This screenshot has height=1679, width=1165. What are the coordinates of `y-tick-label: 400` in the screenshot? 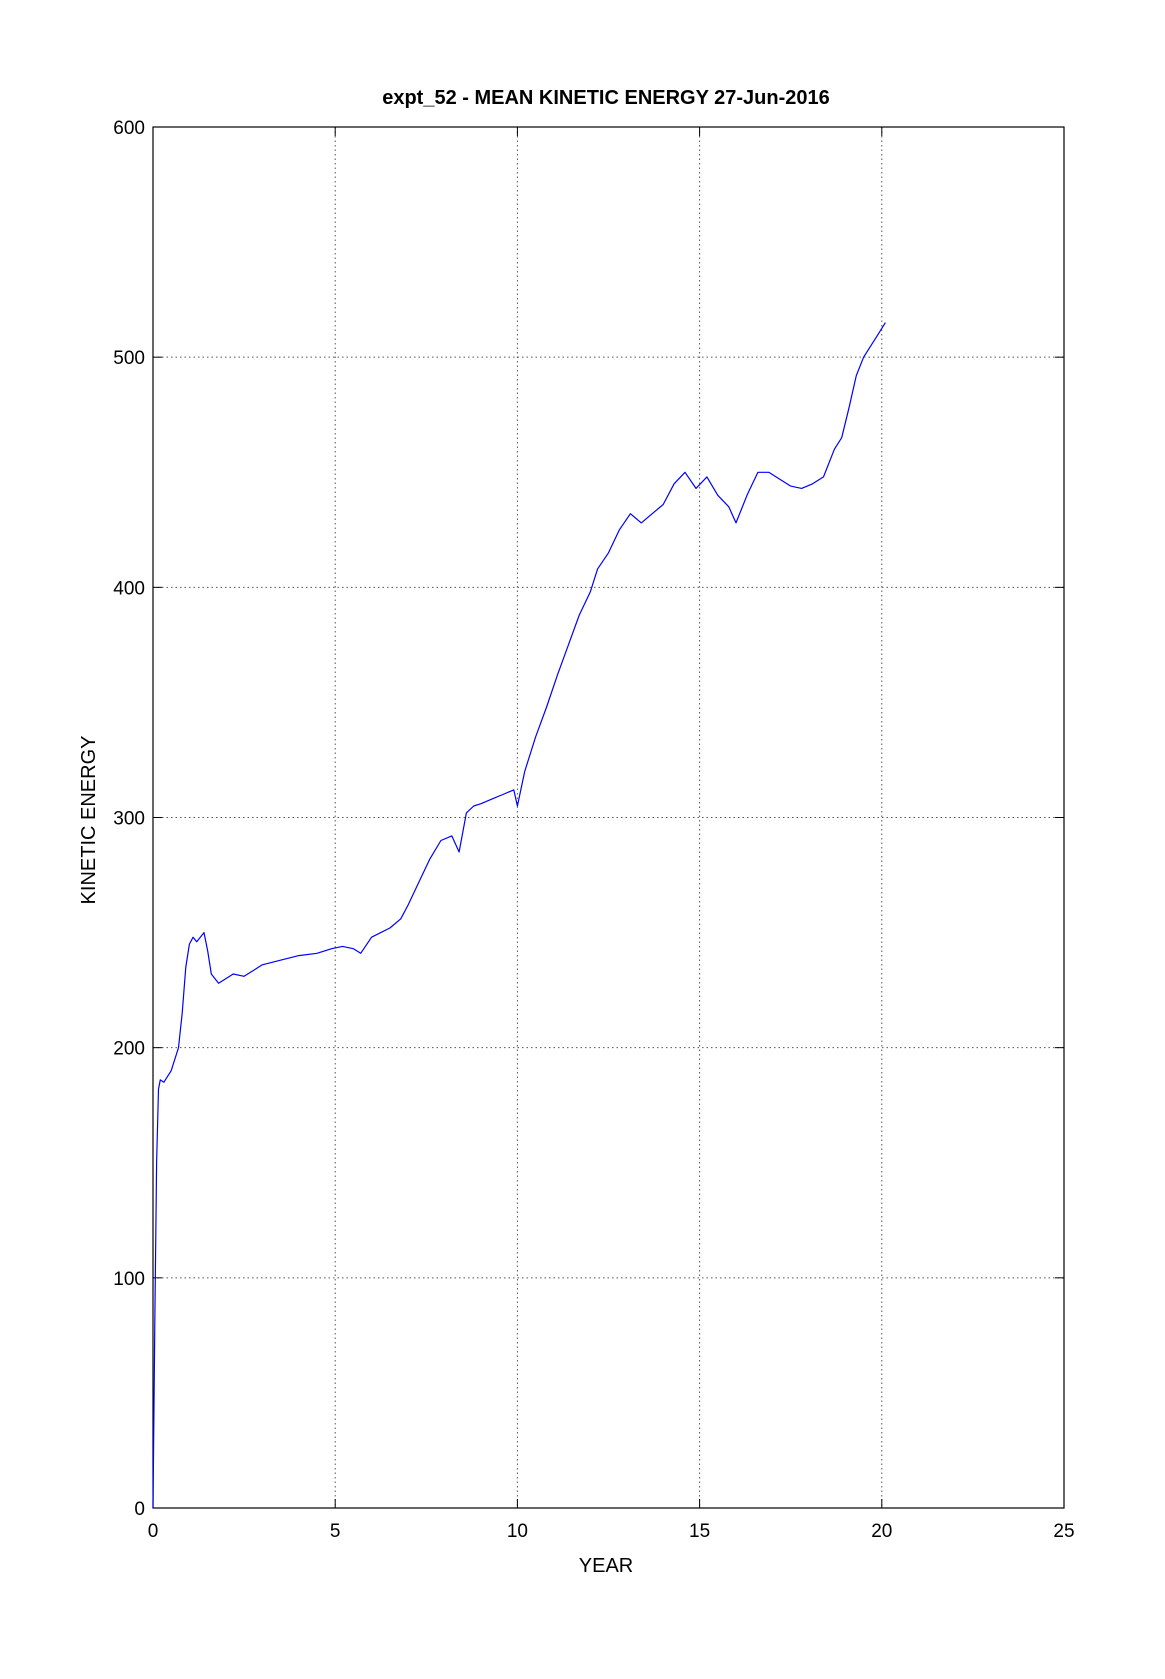 It's located at (129, 588).